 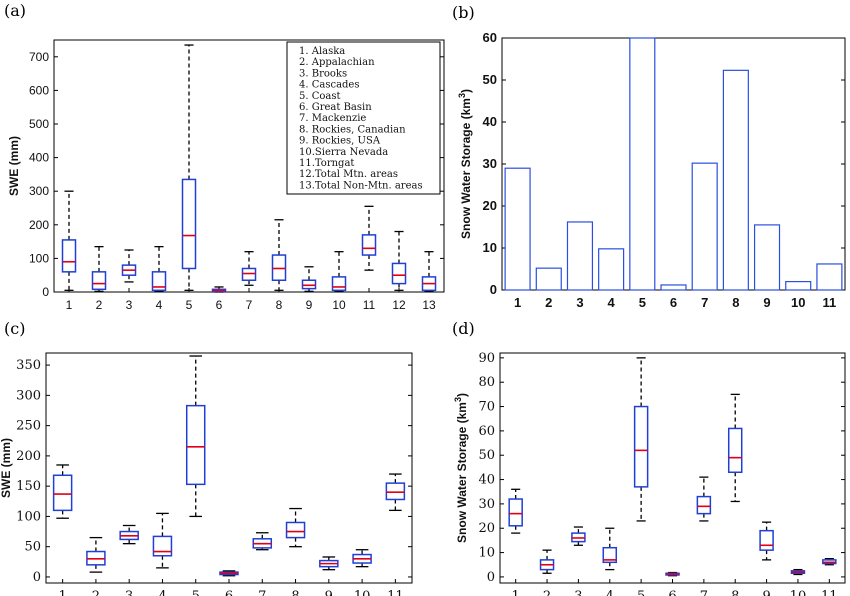 What do you see at coordinates (463, 328) in the screenshot?
I see `panel-label: (d)` at bounding box center [463, 328].